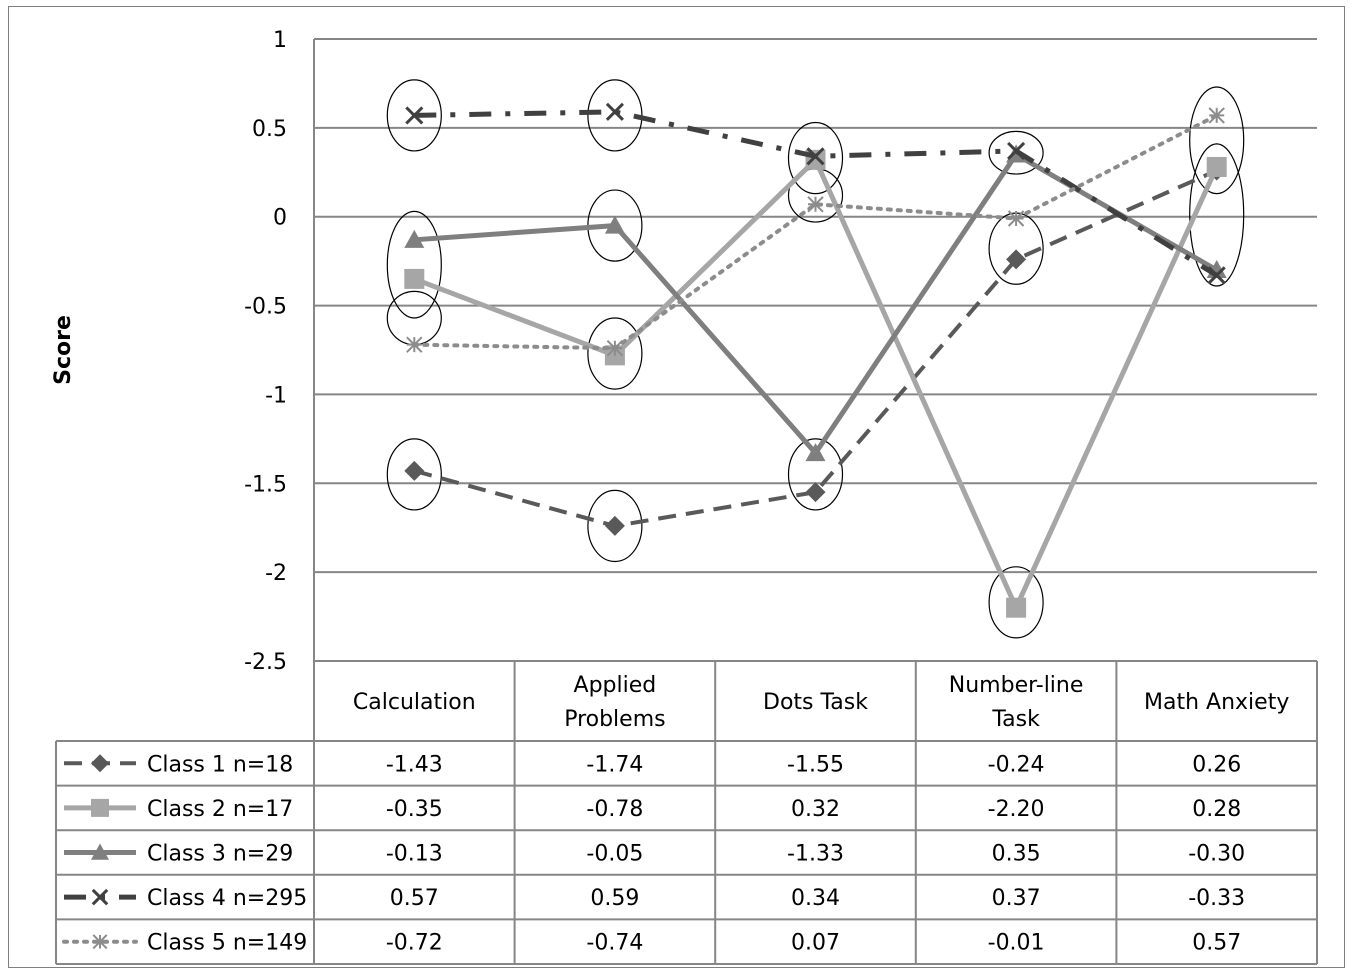 Image resolution: width=1353 pixels, height=975 pixels. I want to click on y-tick-label: -2, so click(276, 573).